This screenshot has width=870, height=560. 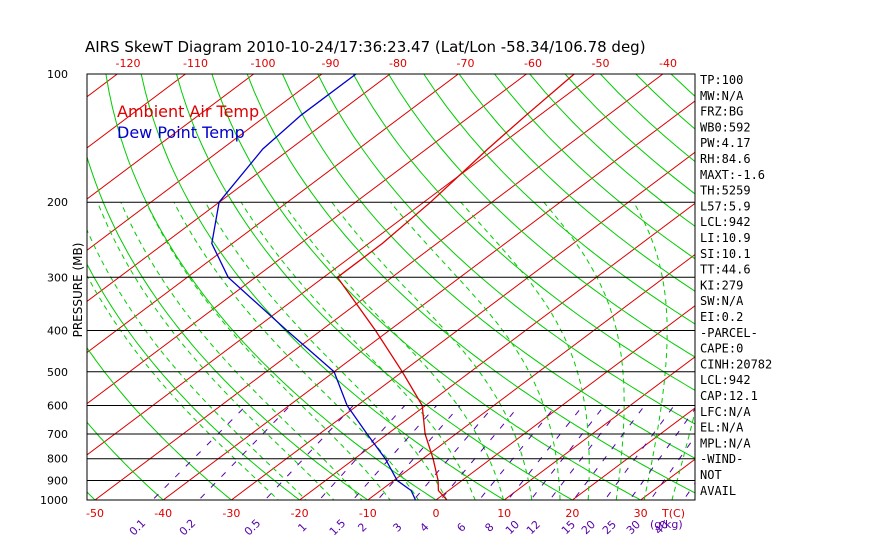 What do you see at coordinates (461, 527) in the screenshot?
I see `mixing-ratio-label: 6` at bounding box center [461, 527].